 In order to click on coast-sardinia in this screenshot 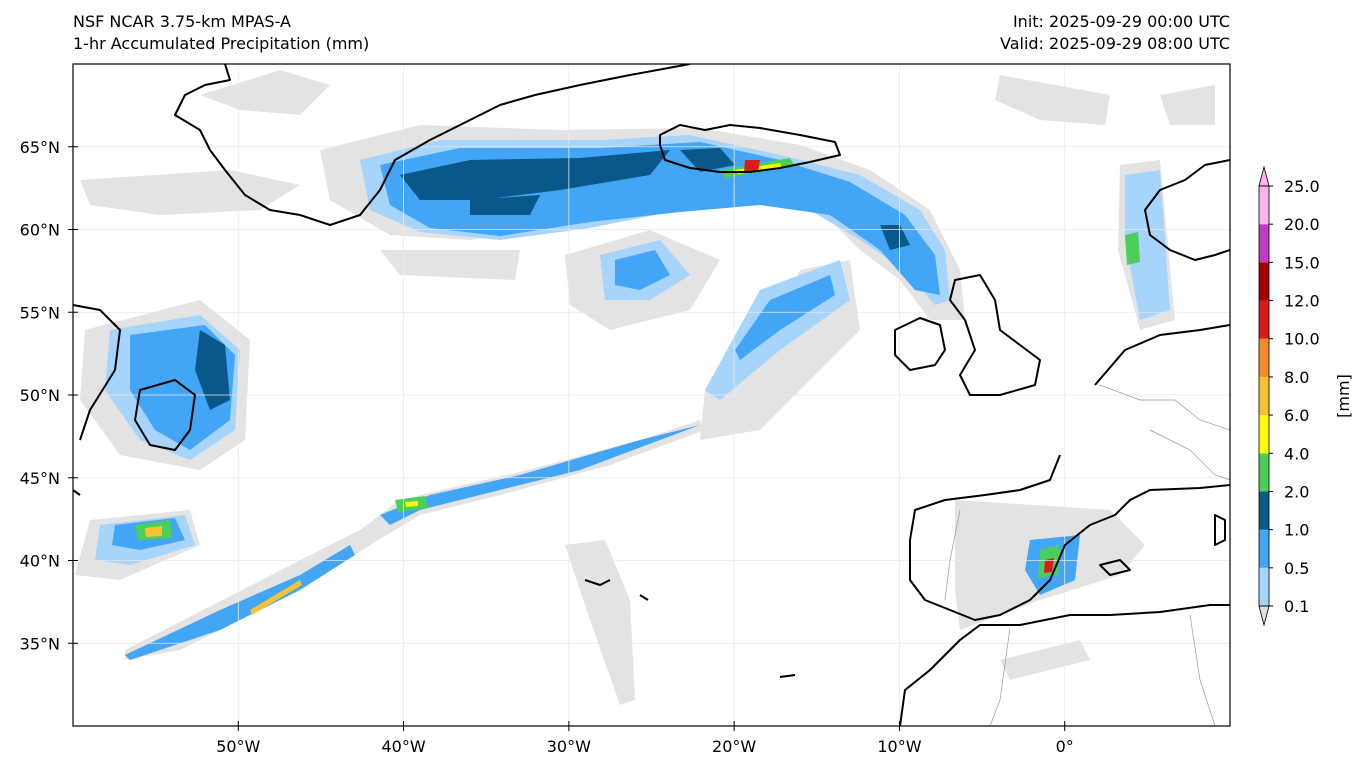, I will do `click(1220, 530)`.